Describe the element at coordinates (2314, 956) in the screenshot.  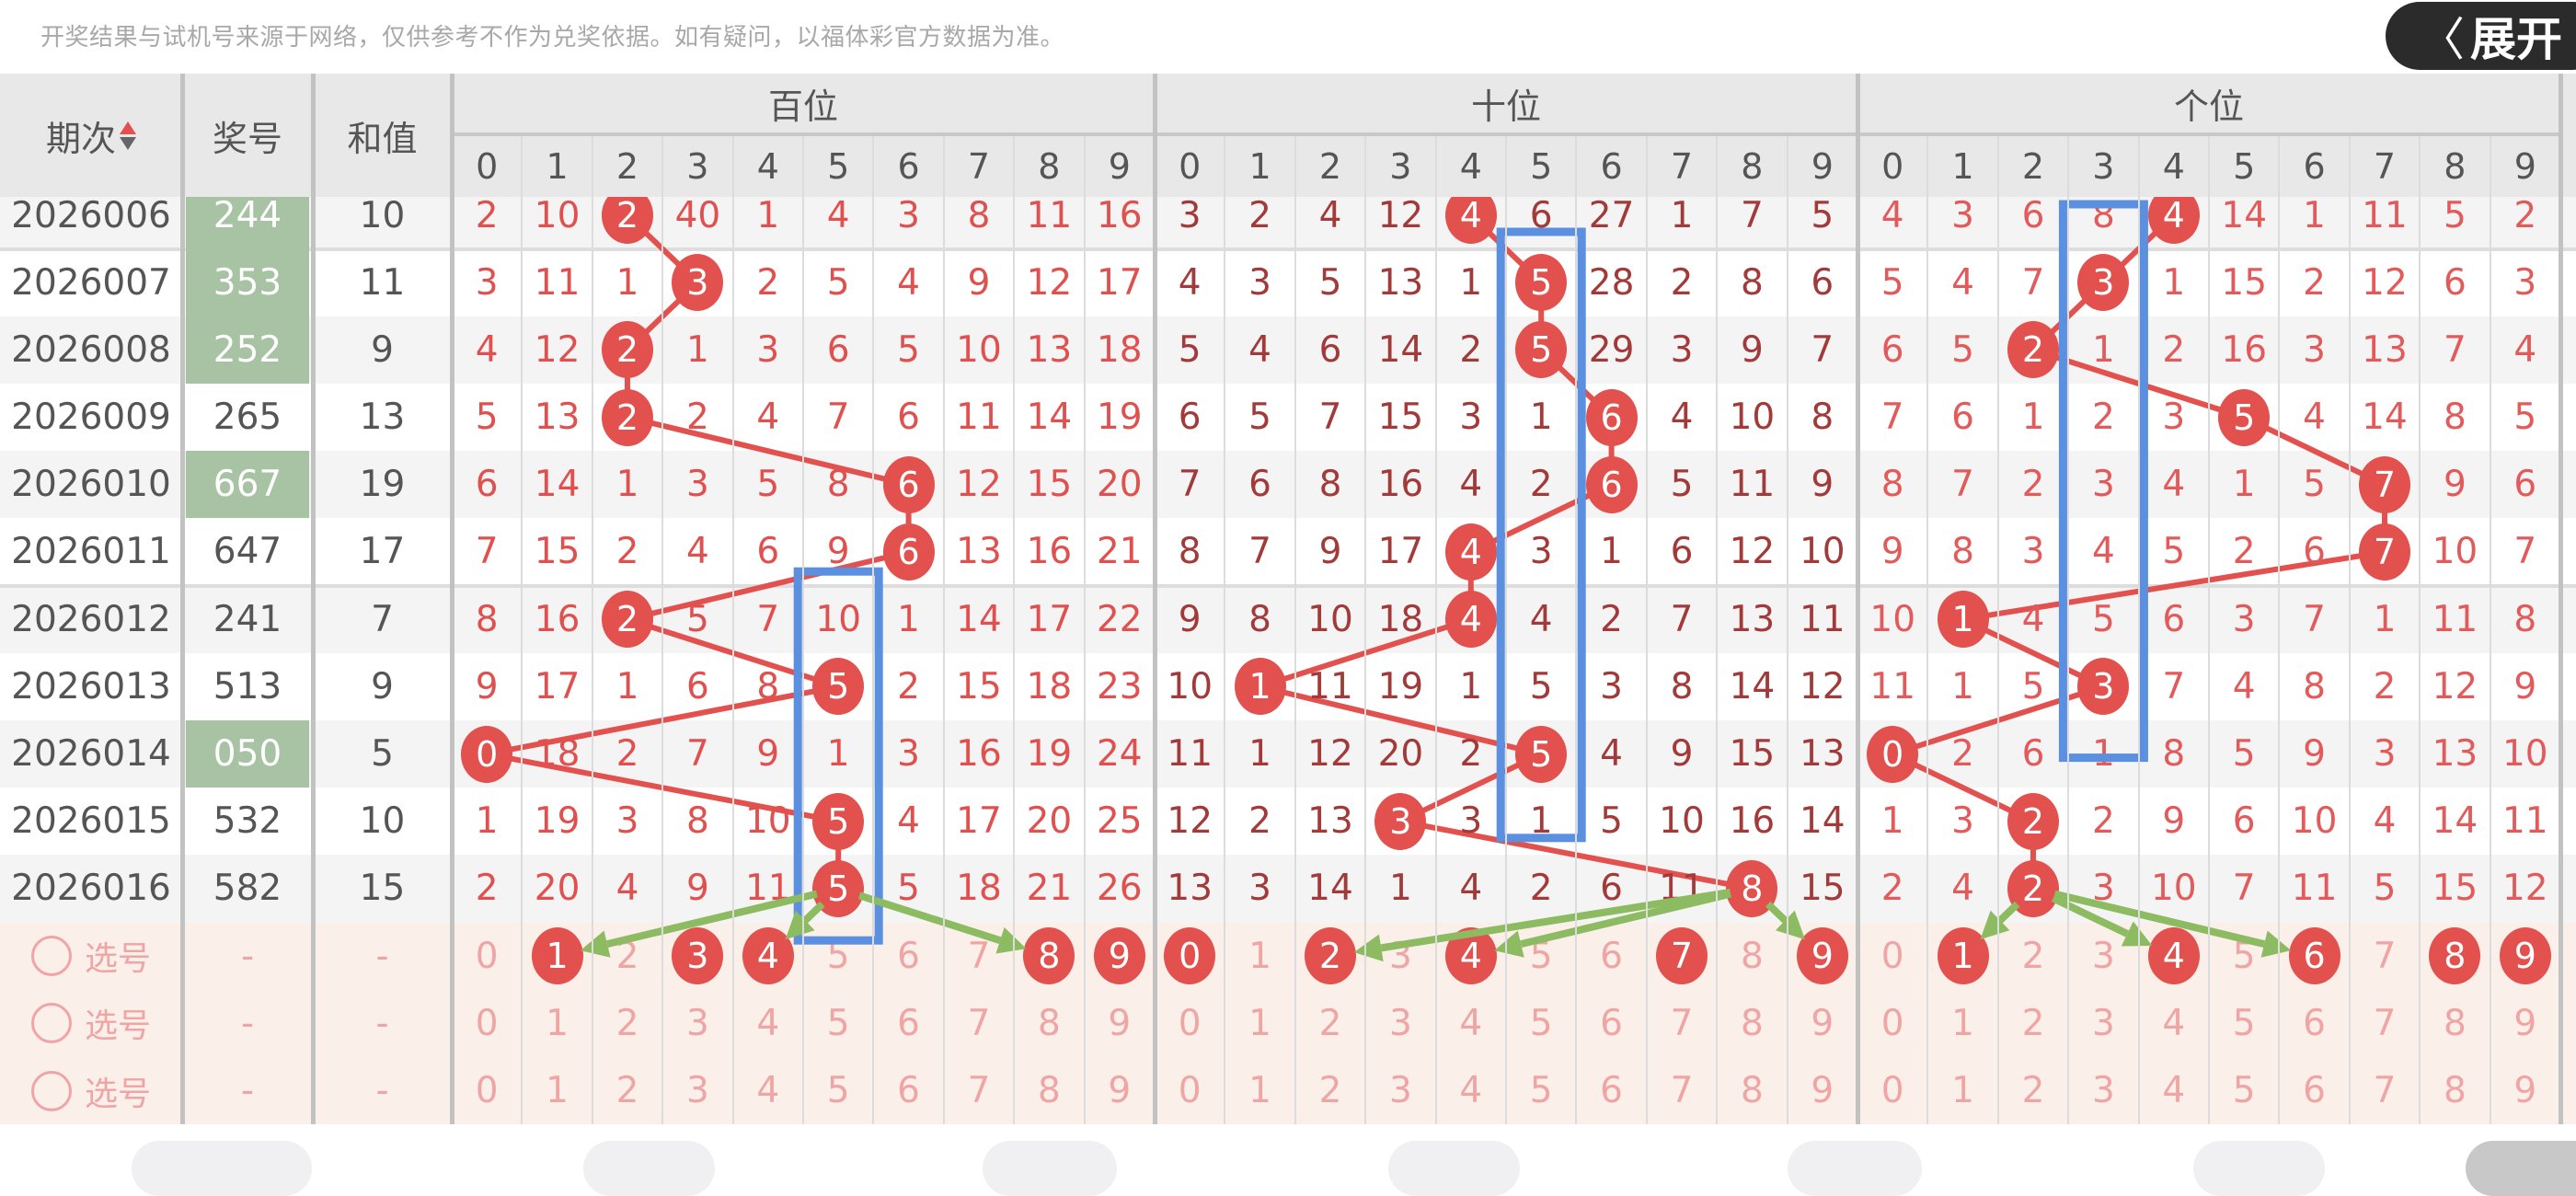
I see `selected-number-ball: 6` at that location.